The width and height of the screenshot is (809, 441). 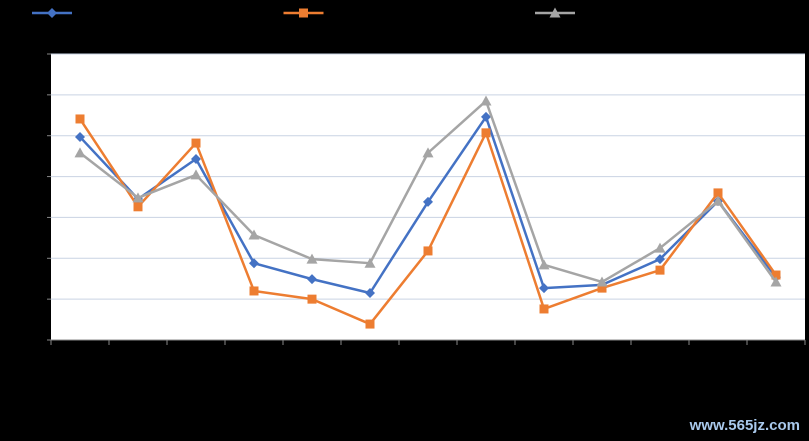 What do you see at coordinates (39, 53) in the screenshot?
I see `y-tick-label: 7` at bounding box center [39, 53].